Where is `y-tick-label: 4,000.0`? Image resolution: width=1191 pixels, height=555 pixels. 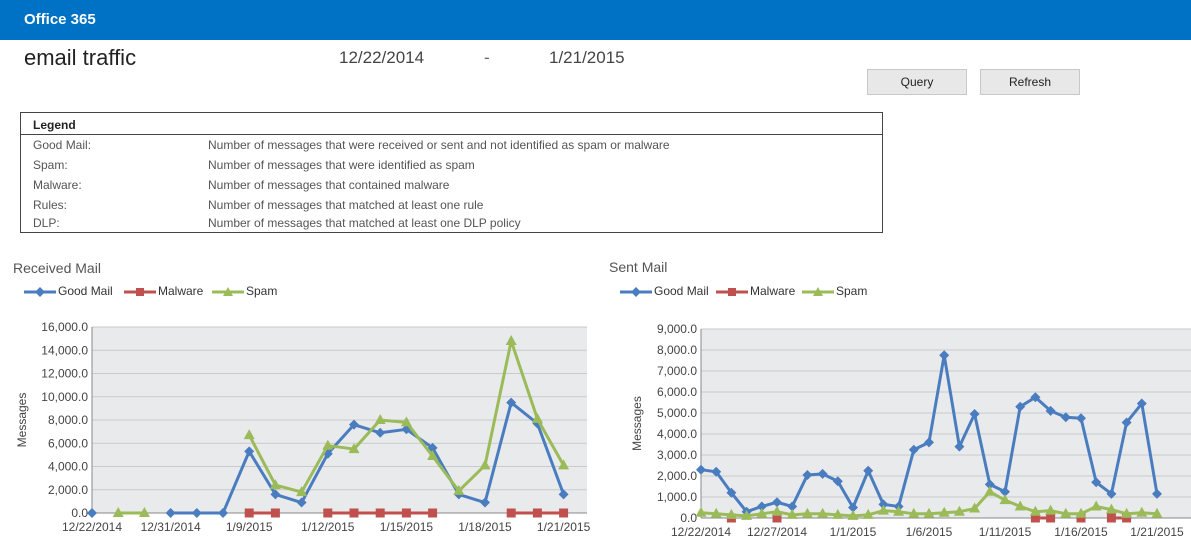
y-tick-label: 4,000.0 is located at coordinates (677, 434).